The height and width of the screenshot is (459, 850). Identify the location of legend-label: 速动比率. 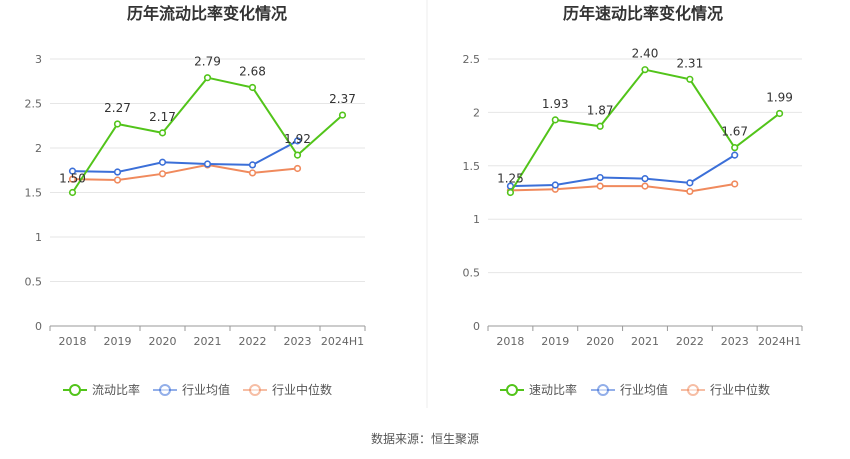
(553, 389).